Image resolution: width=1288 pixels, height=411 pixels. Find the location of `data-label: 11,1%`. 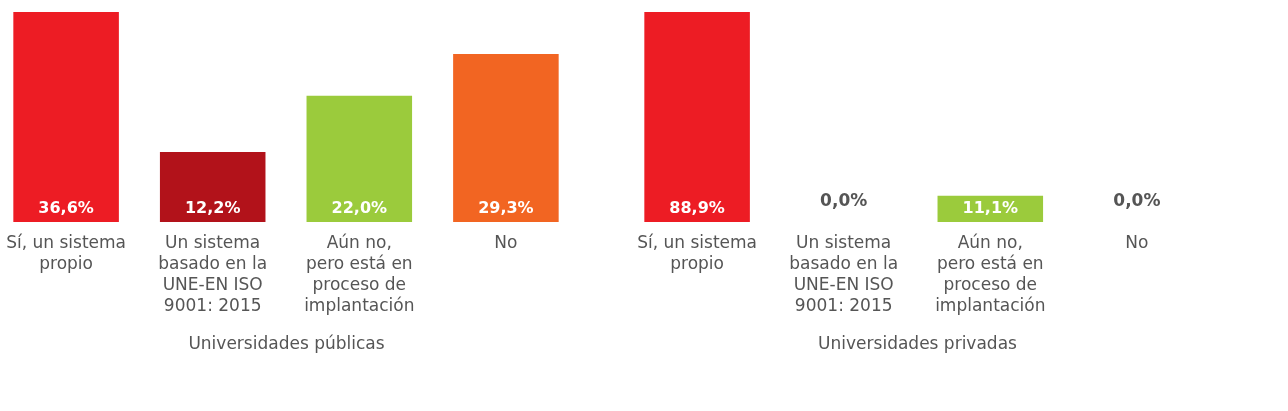

data-label: 11,1% is located at coordinates (990, 207).